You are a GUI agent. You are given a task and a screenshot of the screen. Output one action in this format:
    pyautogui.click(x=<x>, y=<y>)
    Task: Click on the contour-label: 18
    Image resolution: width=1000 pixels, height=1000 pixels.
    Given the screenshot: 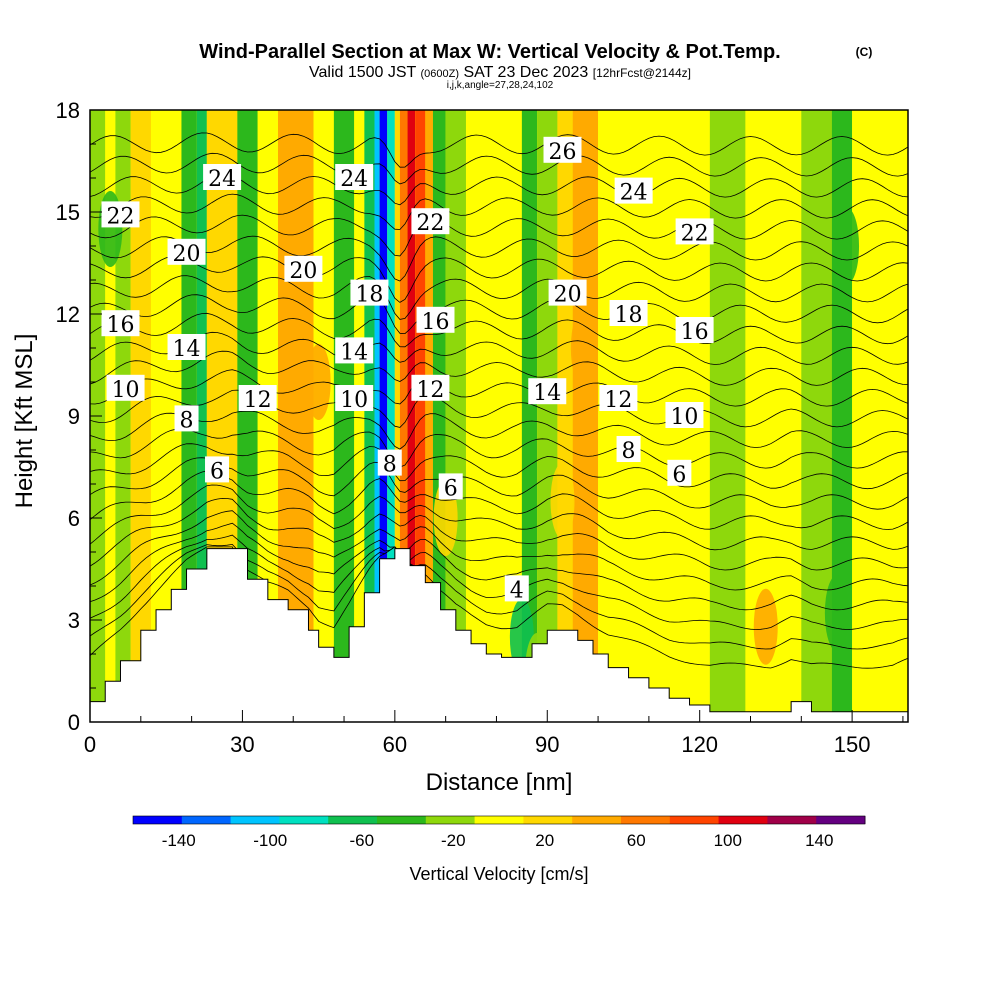 What is the action you would take?
    pyautogui.click(x=369, y=293)
    